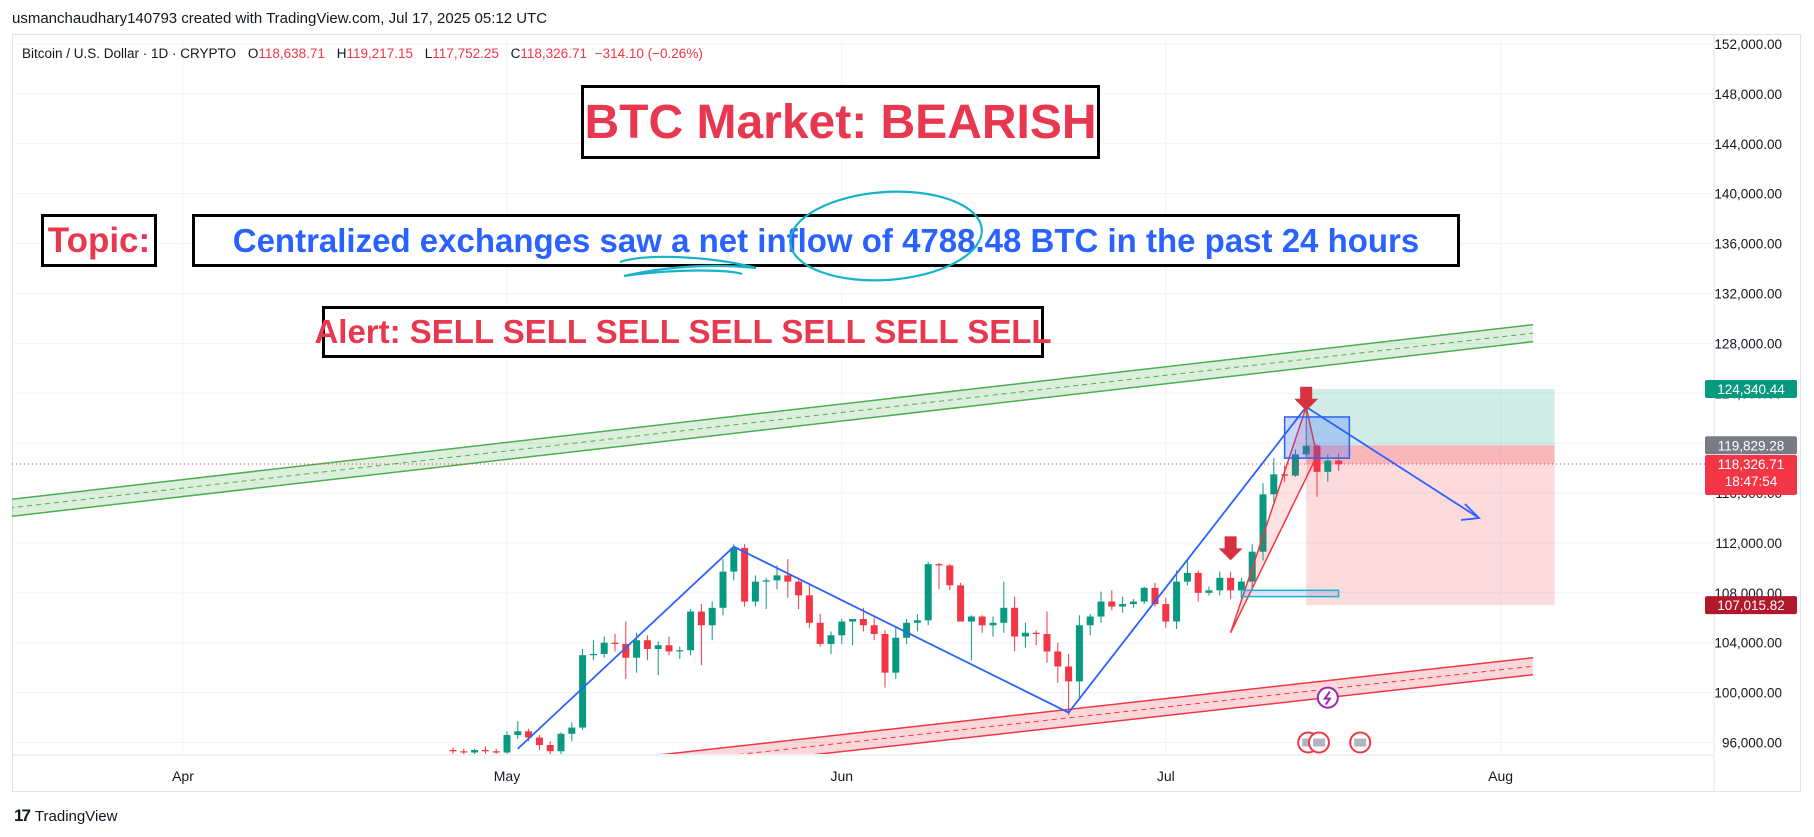  What do you see at coordinates (1748, 244) in the screenshot?
I see `y-tick-label: 136,000.00` at bounding box center [1748, 244].